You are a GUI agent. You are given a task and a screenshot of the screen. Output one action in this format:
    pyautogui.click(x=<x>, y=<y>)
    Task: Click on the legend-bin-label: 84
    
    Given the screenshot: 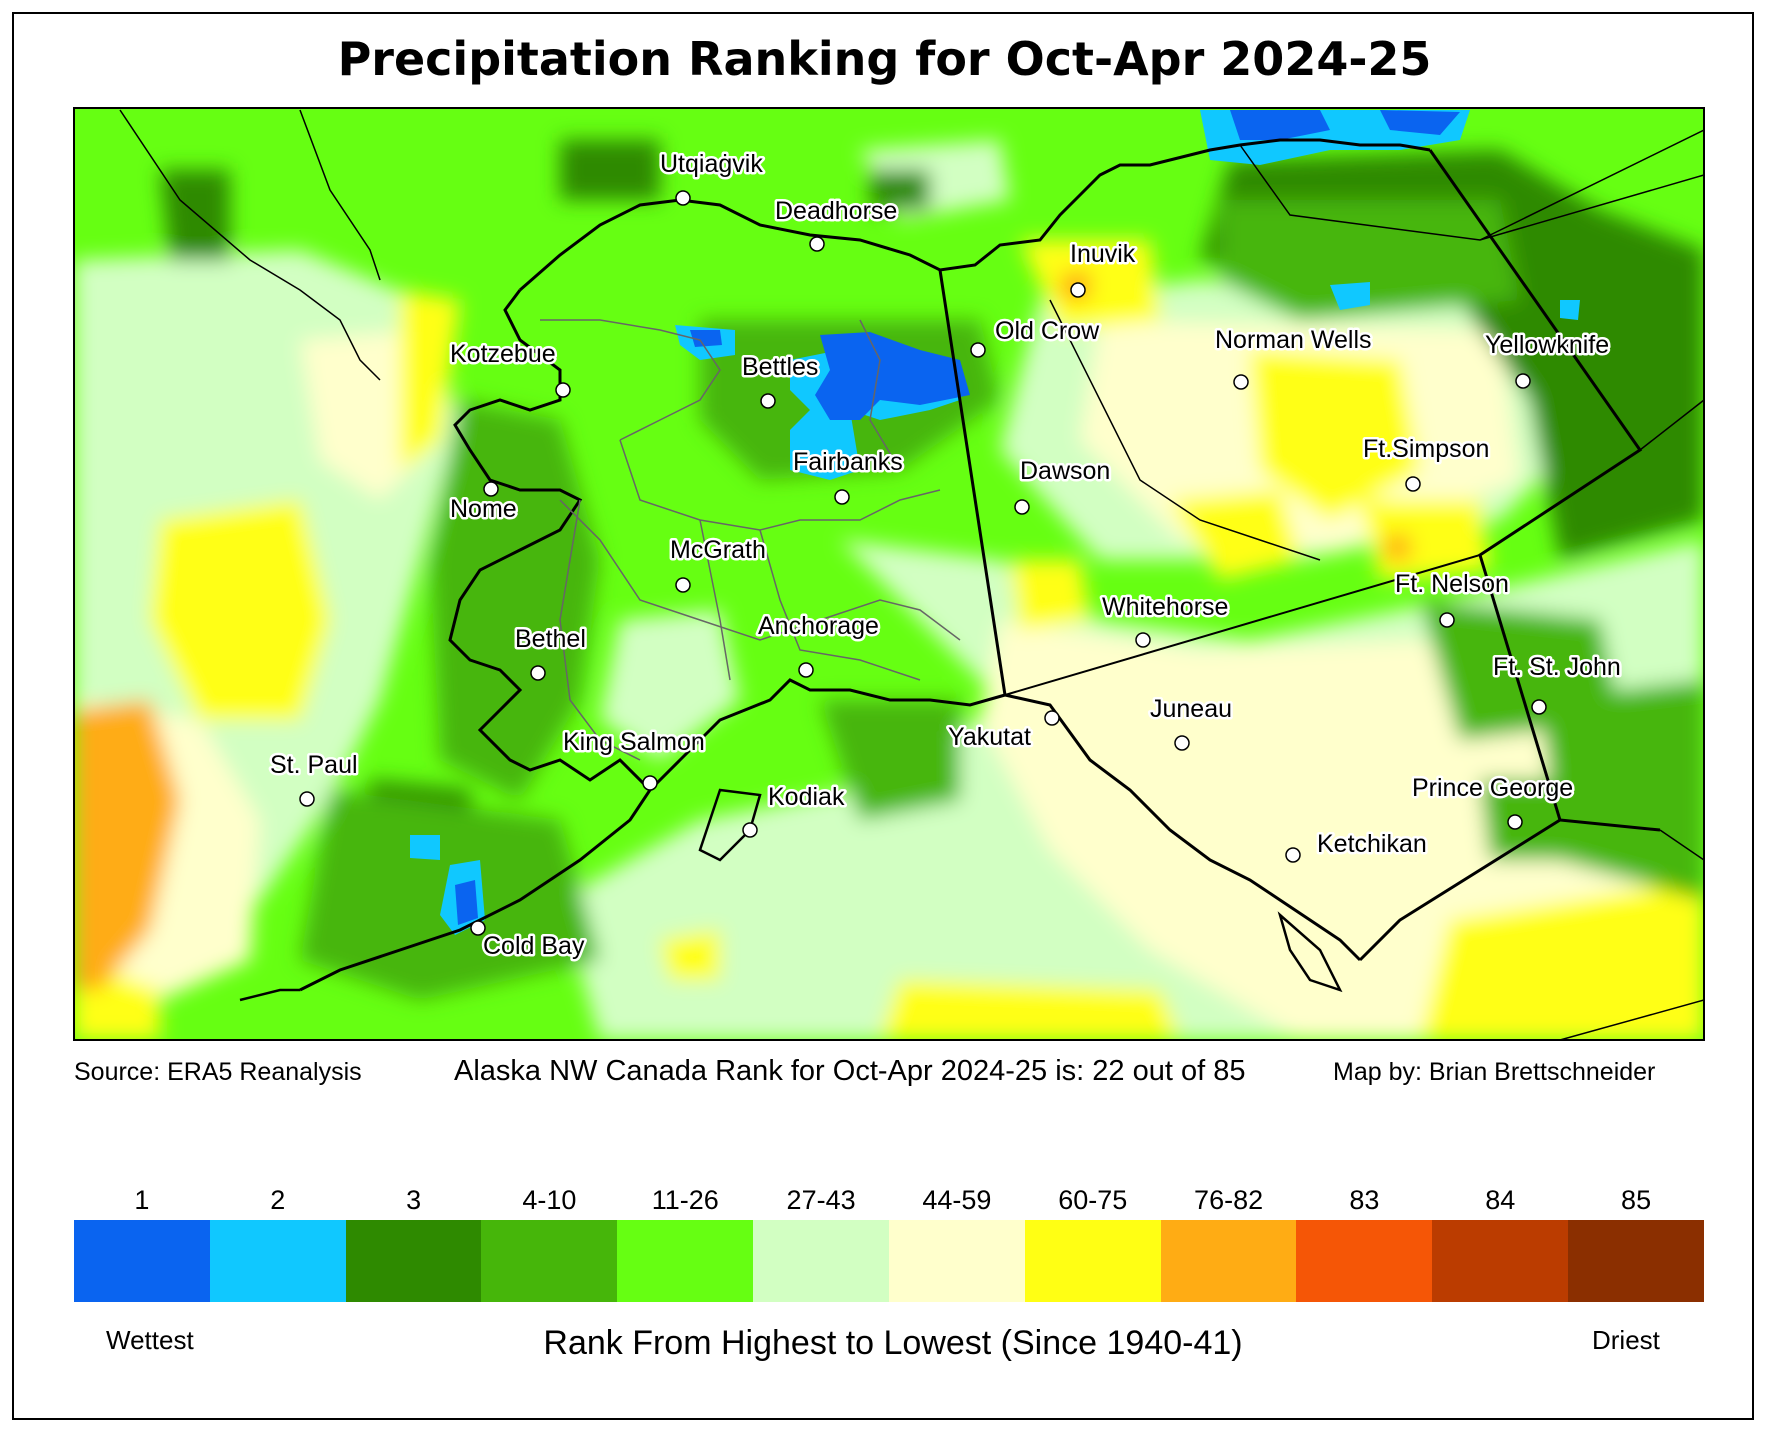 What is the action you would take?
    pyautogui.click(x=1500, y=1200)
    